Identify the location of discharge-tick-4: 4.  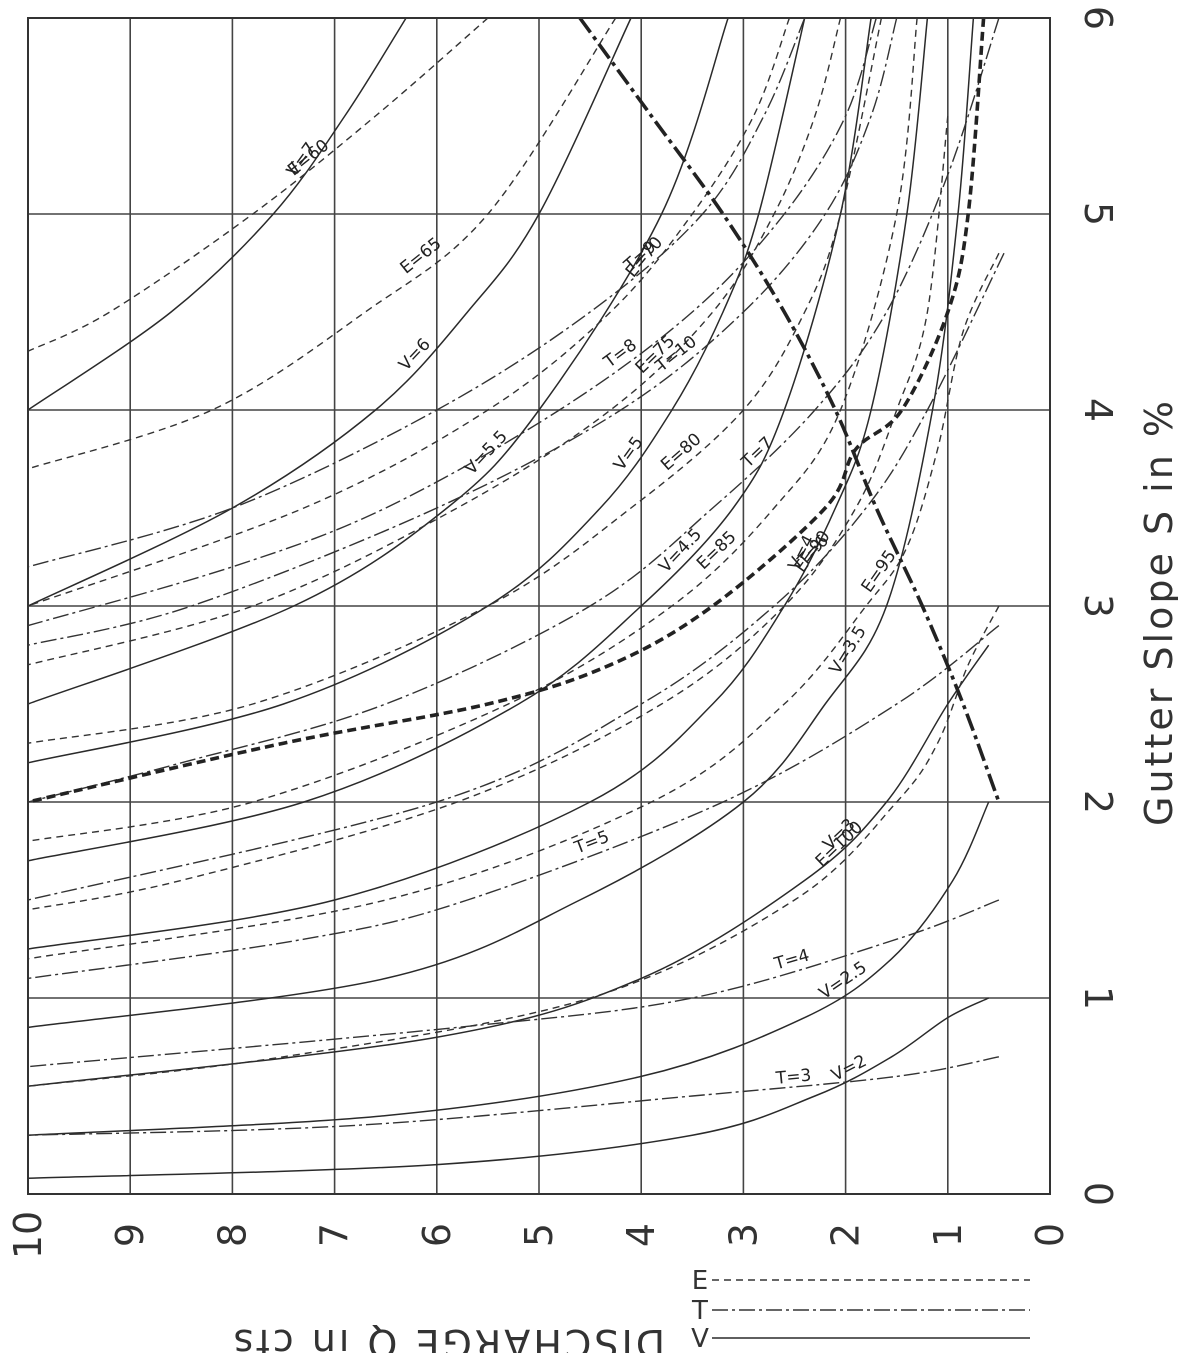
(1098, 410).